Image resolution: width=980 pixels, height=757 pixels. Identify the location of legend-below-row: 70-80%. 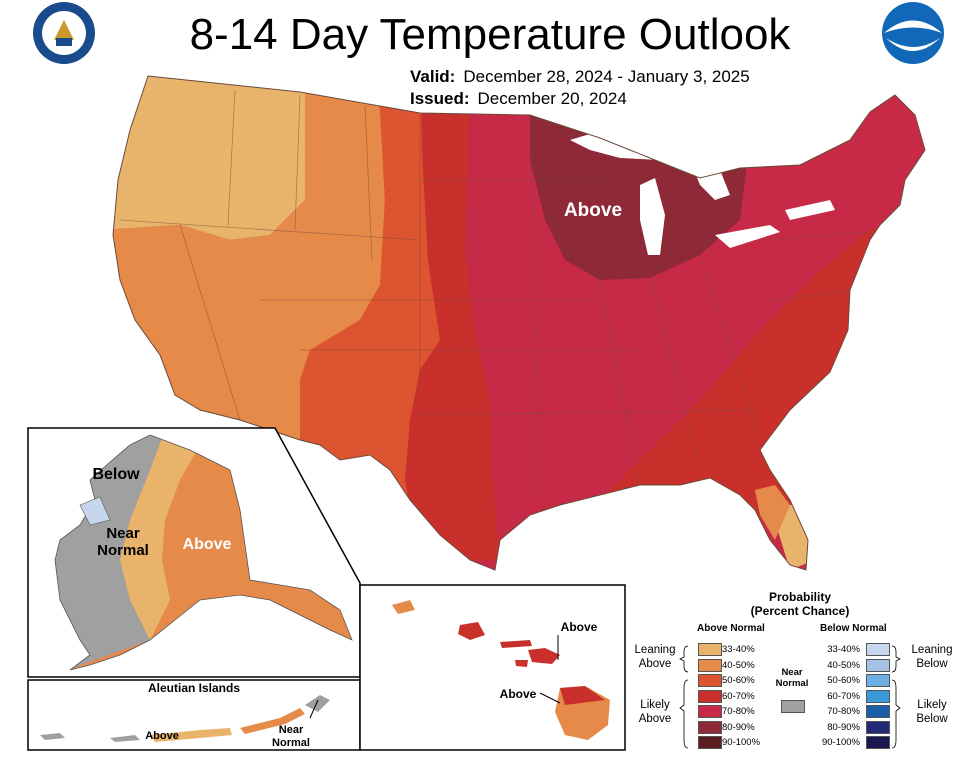
(854, 711).